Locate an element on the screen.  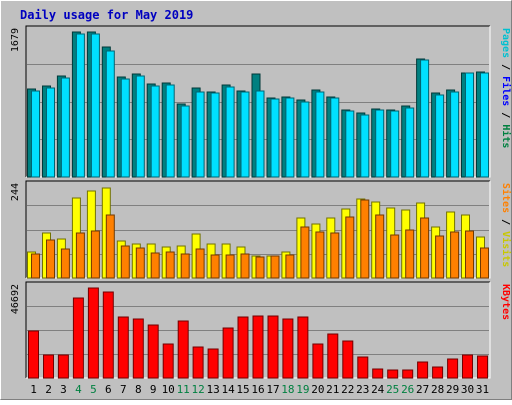
x-tick-day-7: 7 is located at coordinates (123, 389).